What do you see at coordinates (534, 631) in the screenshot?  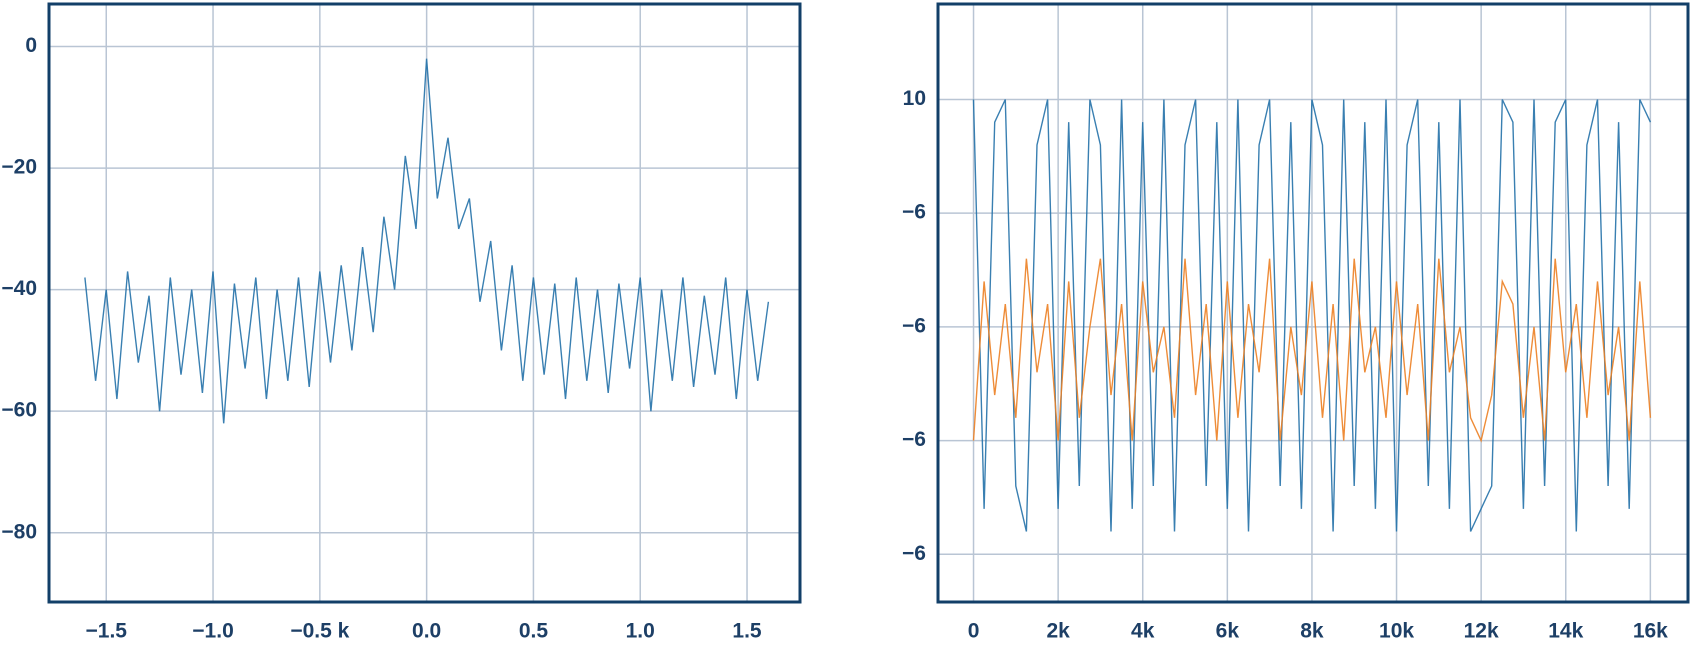 I see `x-tick-label: 0.5` at bounding box center [534, 631].